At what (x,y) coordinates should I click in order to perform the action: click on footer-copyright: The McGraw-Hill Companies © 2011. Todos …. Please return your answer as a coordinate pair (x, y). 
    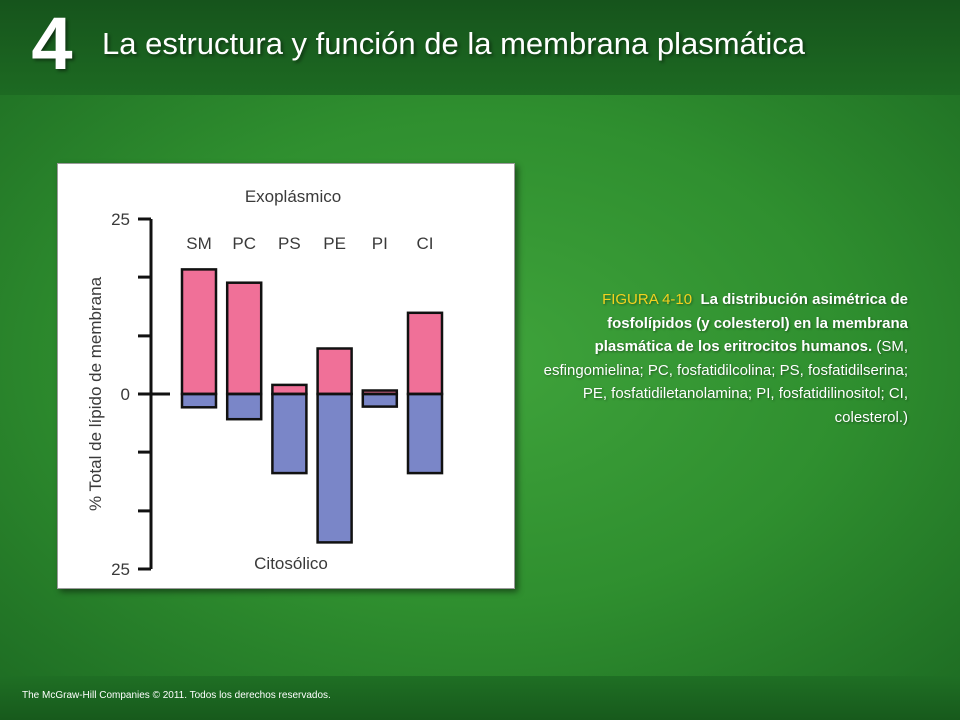
    Looking at the image, I should click on (176, 695).